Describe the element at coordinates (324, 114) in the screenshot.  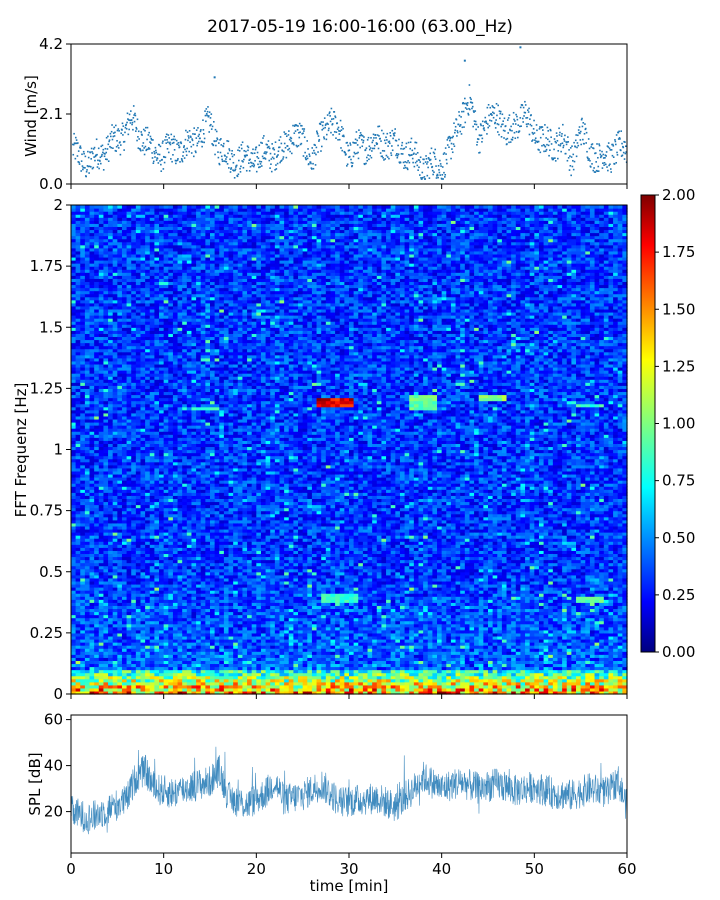
I see `wind-panel: Wind [m/s] 0.02.14.2` at that location.